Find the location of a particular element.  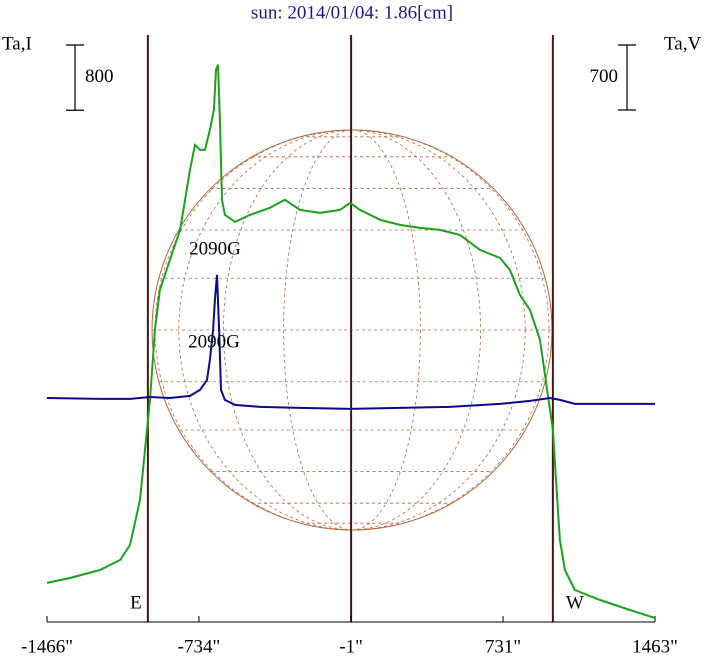

x-tick-label: 731" is located at coordinates (503, 646).